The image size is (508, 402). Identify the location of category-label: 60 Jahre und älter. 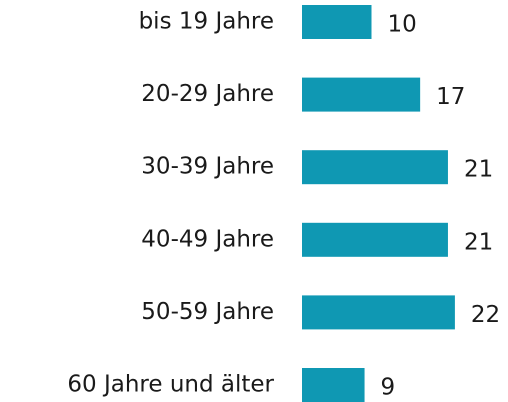
(170, 385).